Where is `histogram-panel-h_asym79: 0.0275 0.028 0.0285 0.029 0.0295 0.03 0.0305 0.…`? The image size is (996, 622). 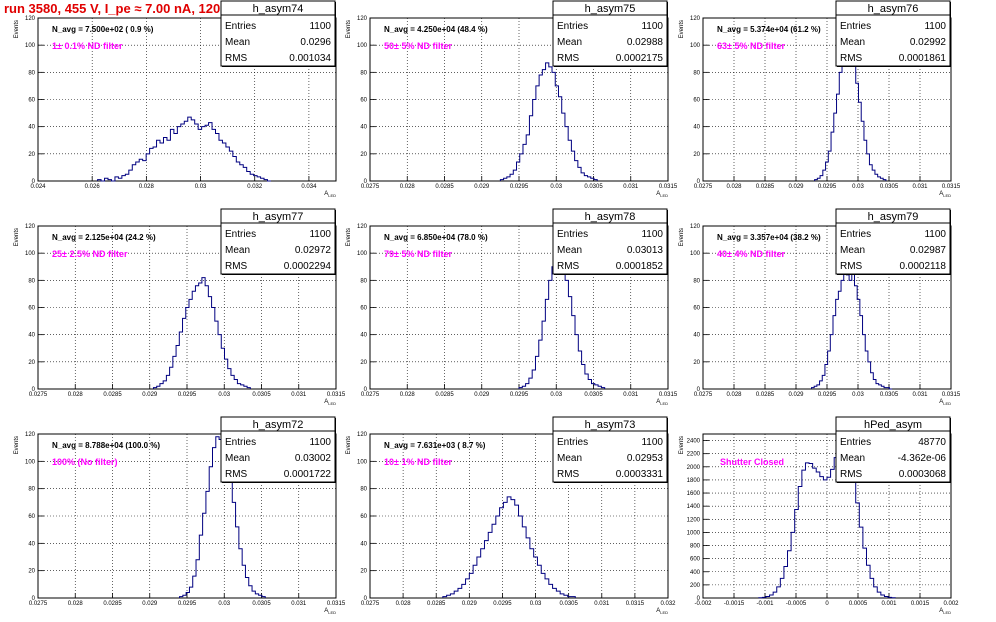 histogram-panel-h_asym79: 0.0275 0.028 0.0285 0.029 0.0295 0.03 0.0305 0.… is located at coordinates (820, 307).